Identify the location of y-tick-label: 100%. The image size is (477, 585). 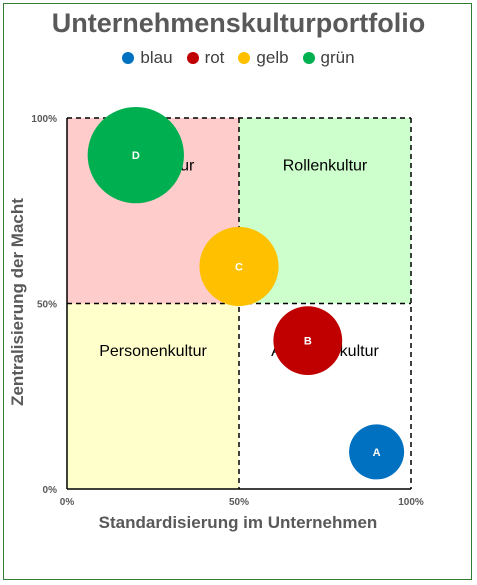
(44, 119).